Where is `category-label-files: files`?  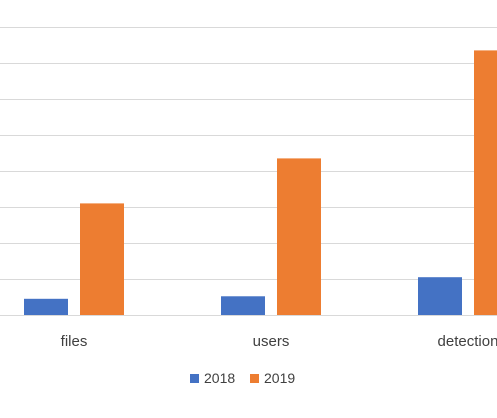 category-label-files: files is located at coordinates (74, 341).